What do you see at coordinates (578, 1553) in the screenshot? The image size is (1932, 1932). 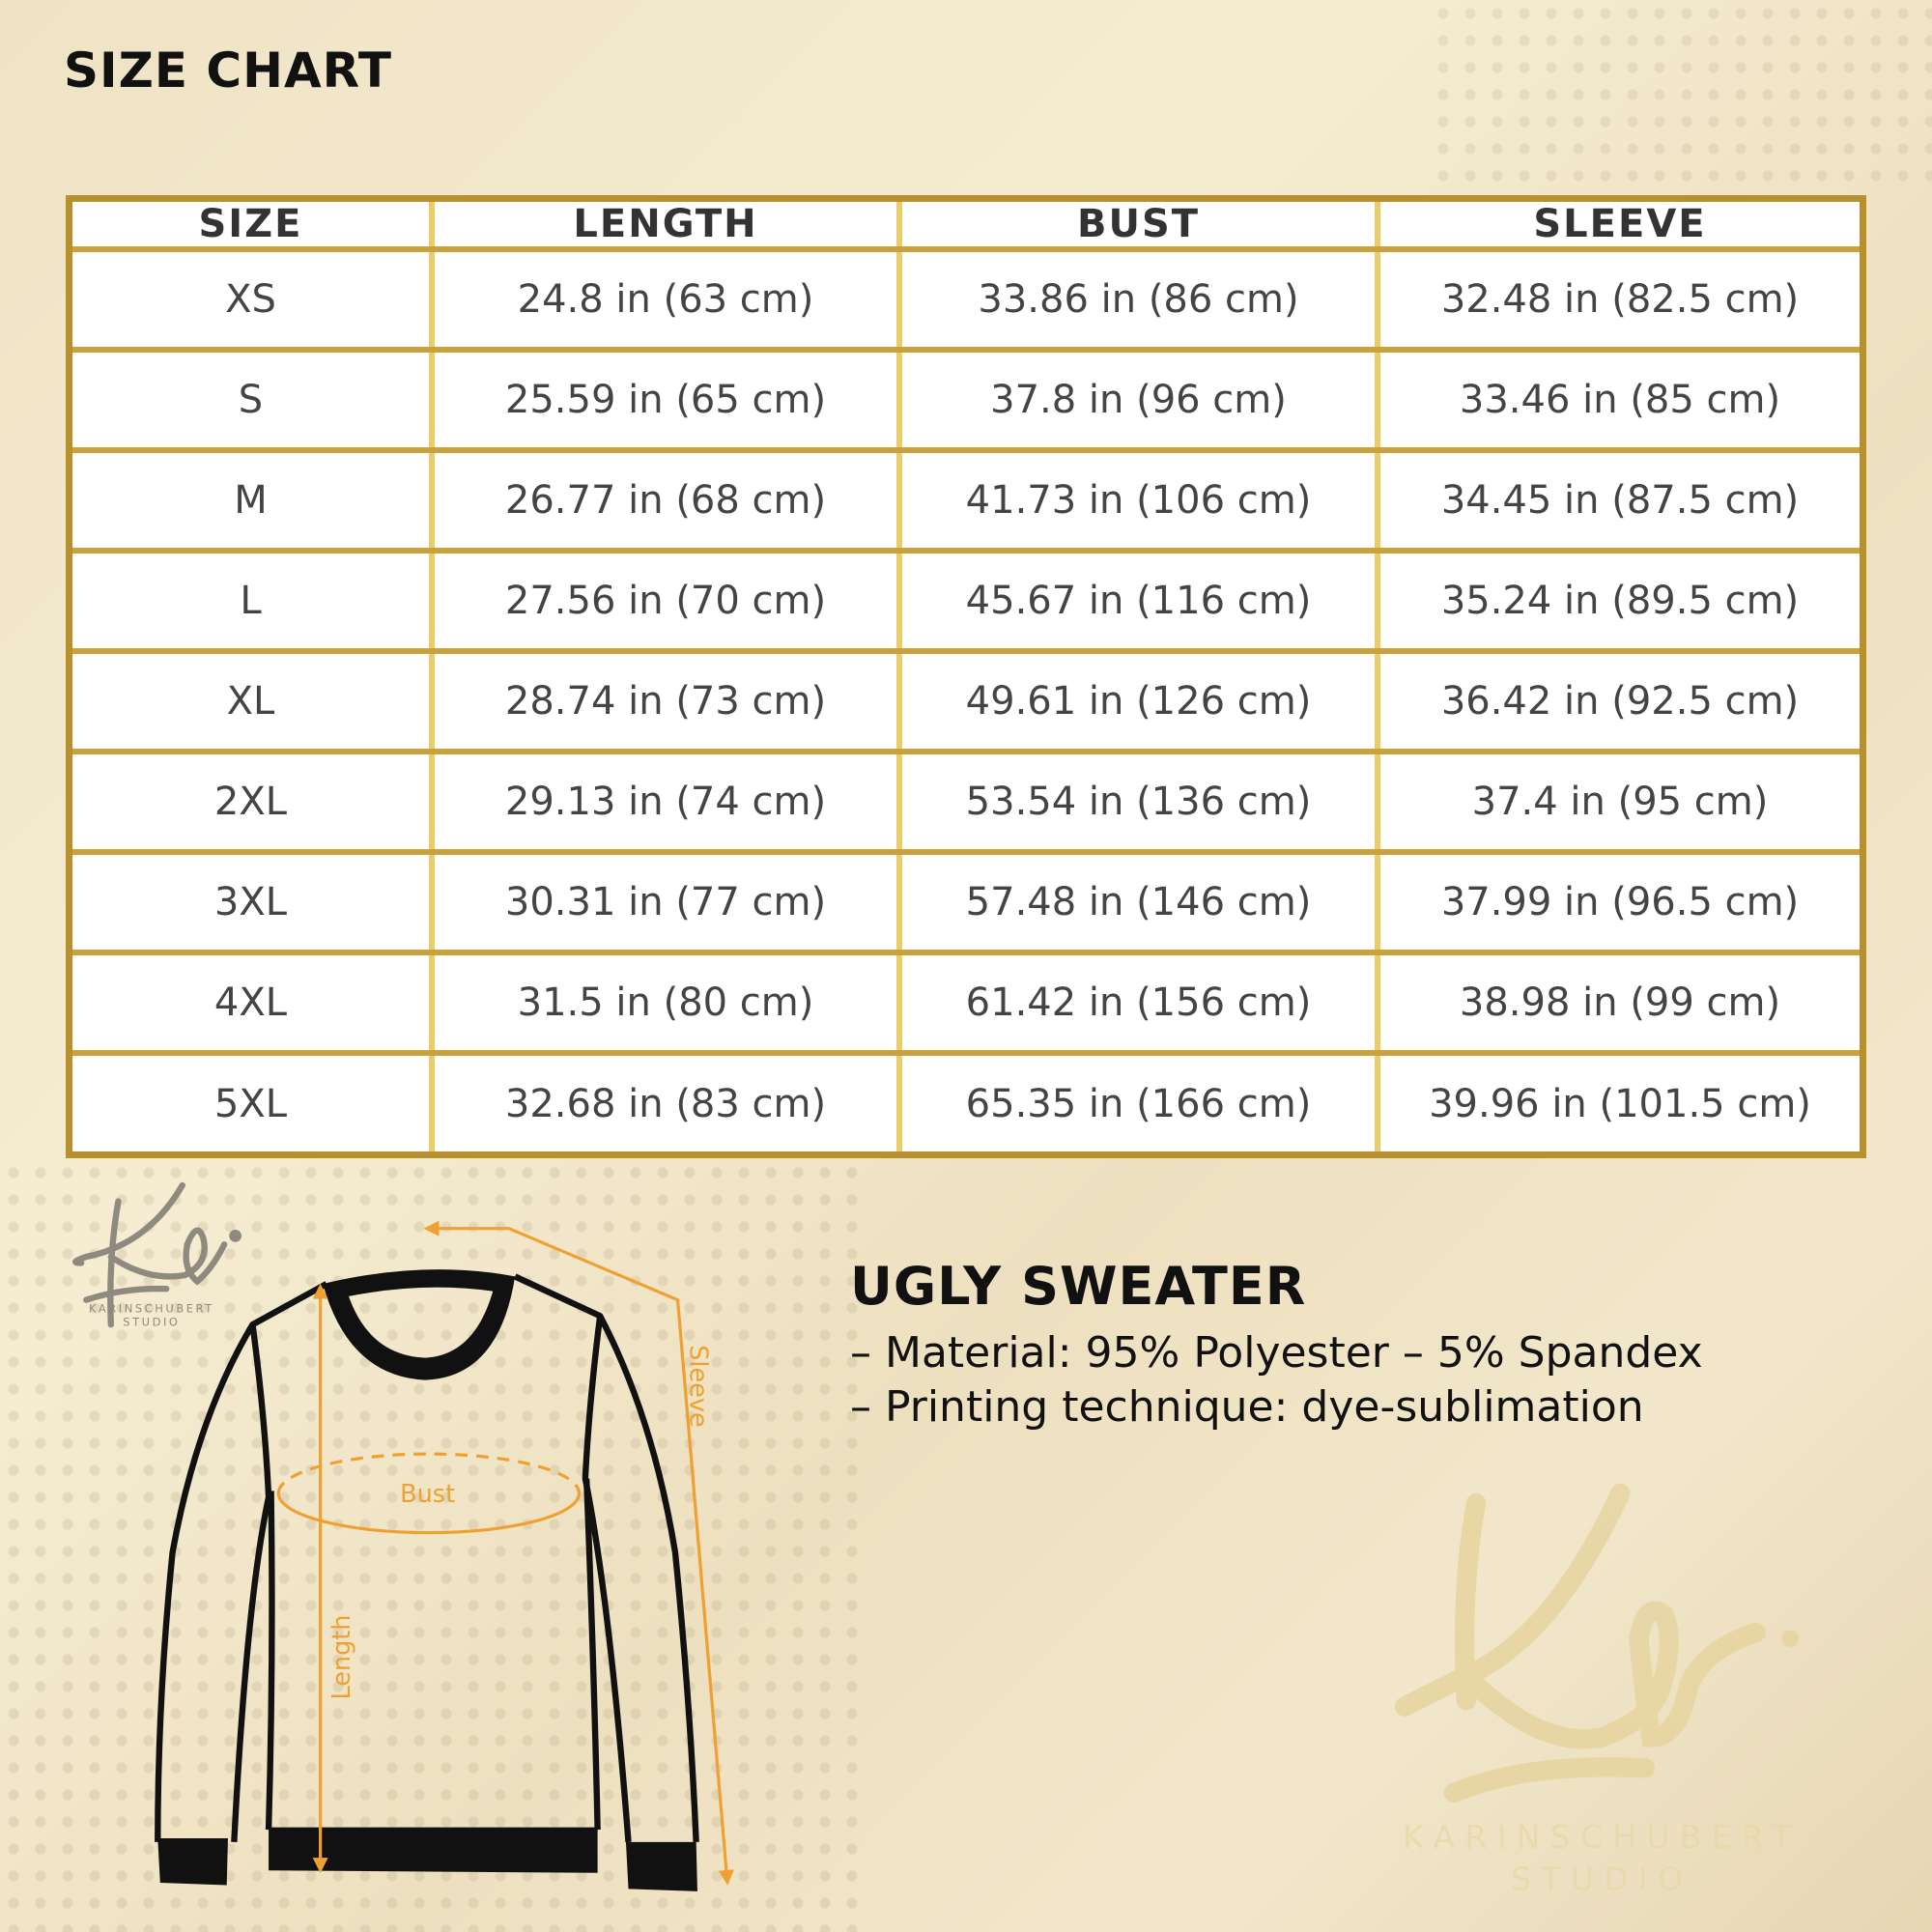 I see `sleeve-arrow` at bounding box center [578, 1553].